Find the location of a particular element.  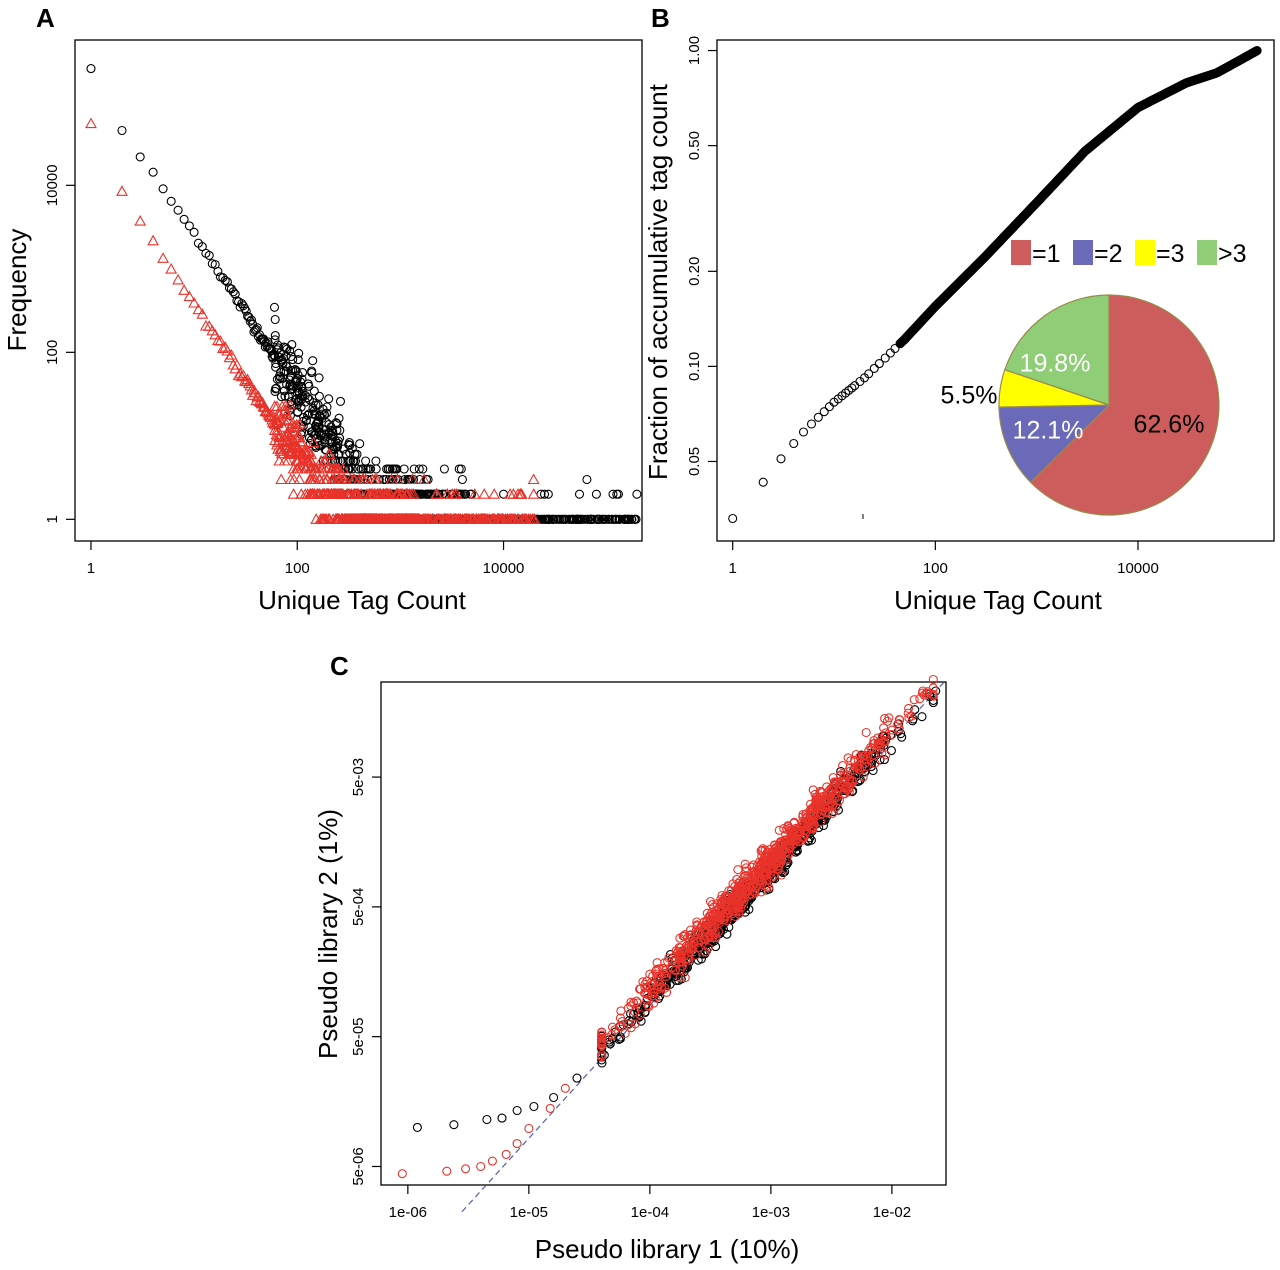

pie-legend-label: >3 is located at coordinates (1232, 254).